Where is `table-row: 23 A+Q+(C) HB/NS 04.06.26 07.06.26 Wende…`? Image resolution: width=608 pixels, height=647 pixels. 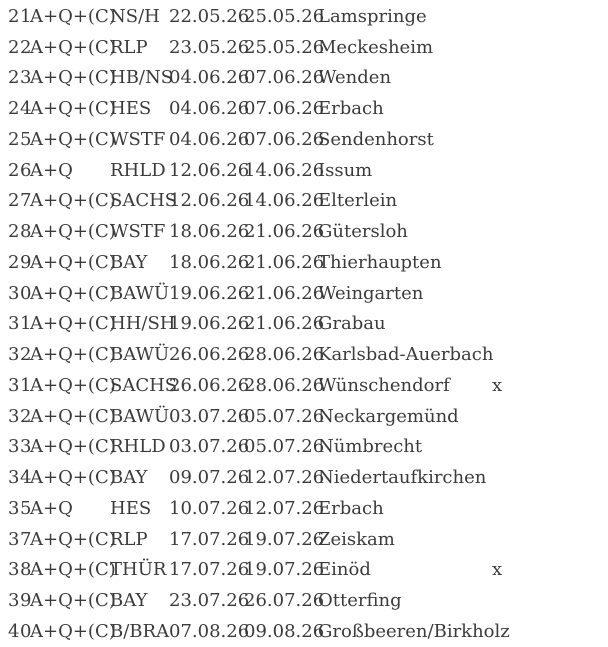
table-row: 23 A+Q+(C) HB/NS 04.06.26 07.06.26 Wende… is located at coordinates (304, 78).